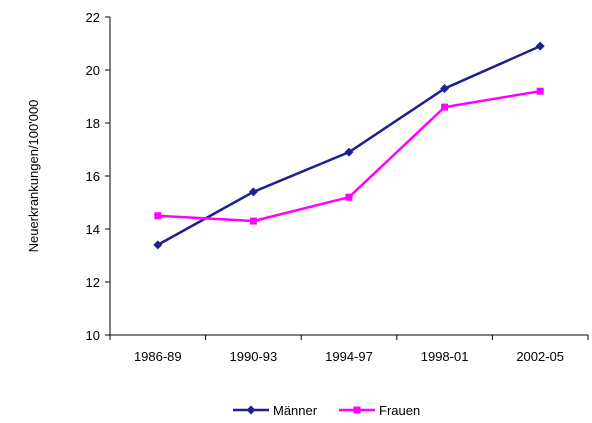 Image resolution: width=592 pixels, height=423 pixels. What do you see at coordinates (540, 356) in the screenshot?
I see `x-tick-label: 2002-05` at bounding box center [540, 356].